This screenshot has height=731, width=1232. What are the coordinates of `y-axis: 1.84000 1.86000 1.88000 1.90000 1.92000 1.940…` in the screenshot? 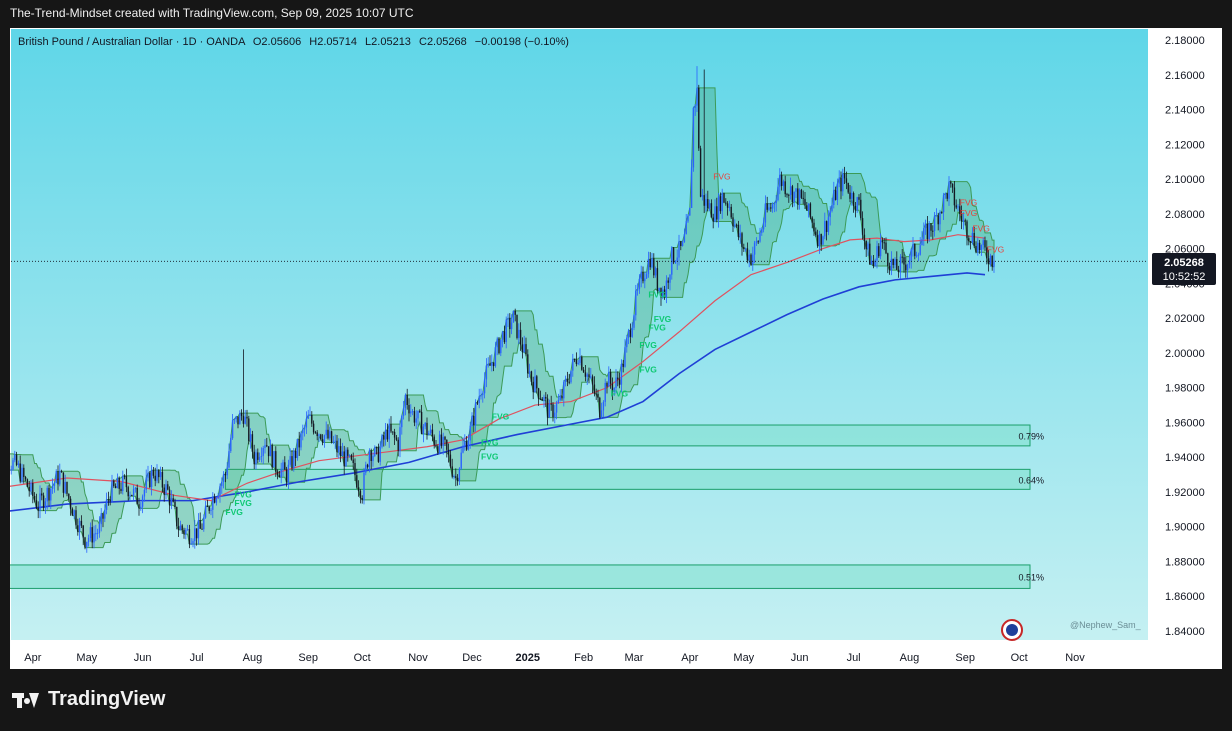 It's located at (1185, 348).